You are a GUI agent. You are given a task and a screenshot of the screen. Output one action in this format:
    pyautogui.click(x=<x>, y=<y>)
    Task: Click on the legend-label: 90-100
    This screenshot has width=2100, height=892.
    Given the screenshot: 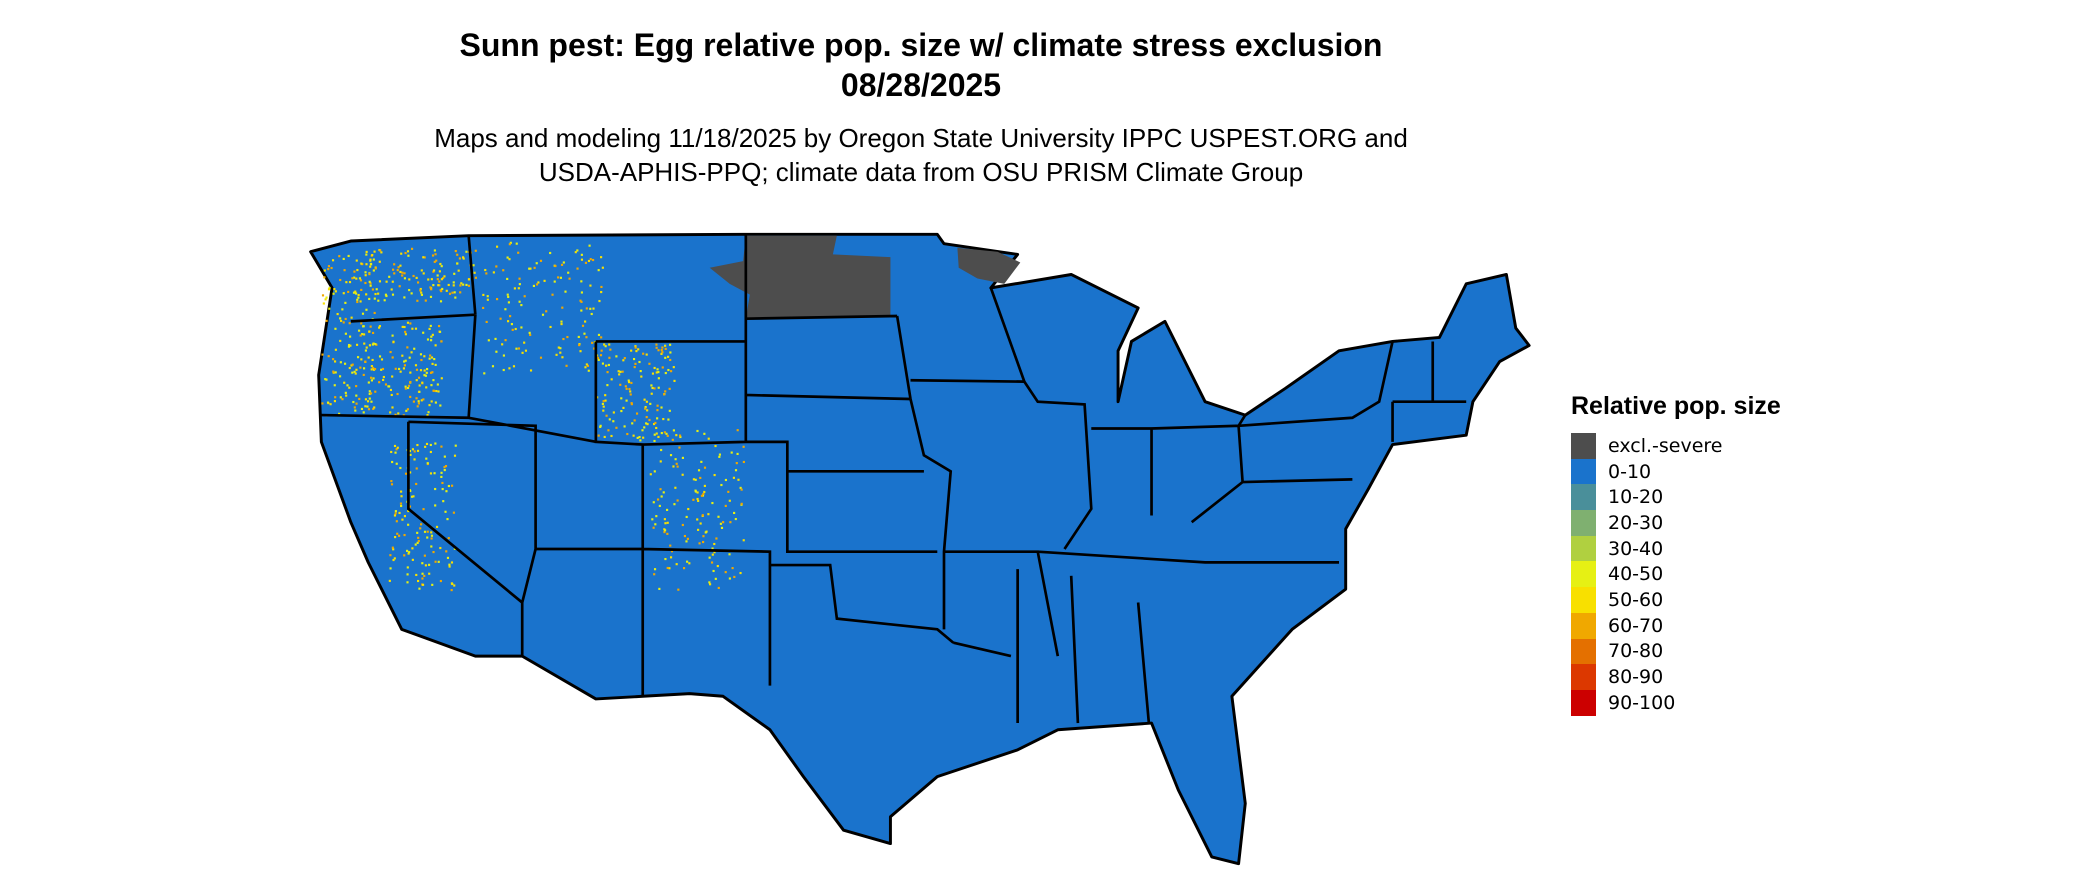 What is the action you would take?
    pyautogui.click(x=1642, y=702)
    